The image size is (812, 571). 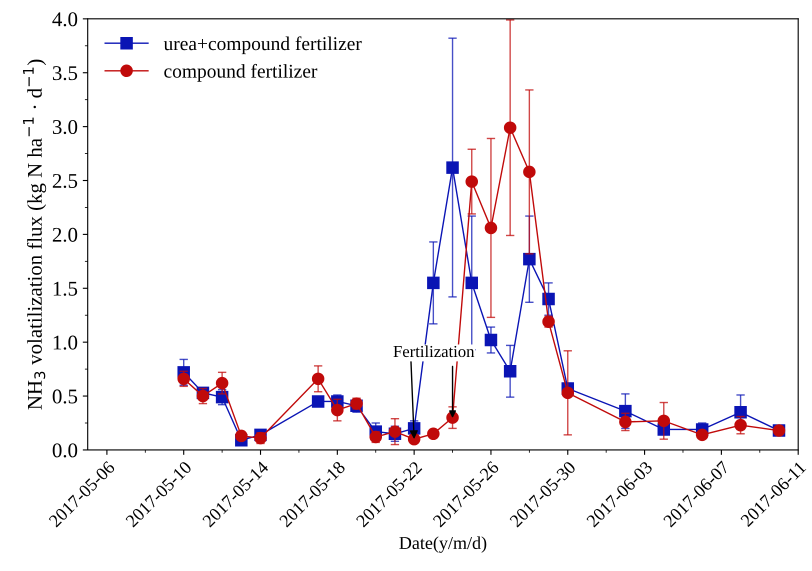 I want to click on annotation: Fertilization, so click(x=434, y=351).